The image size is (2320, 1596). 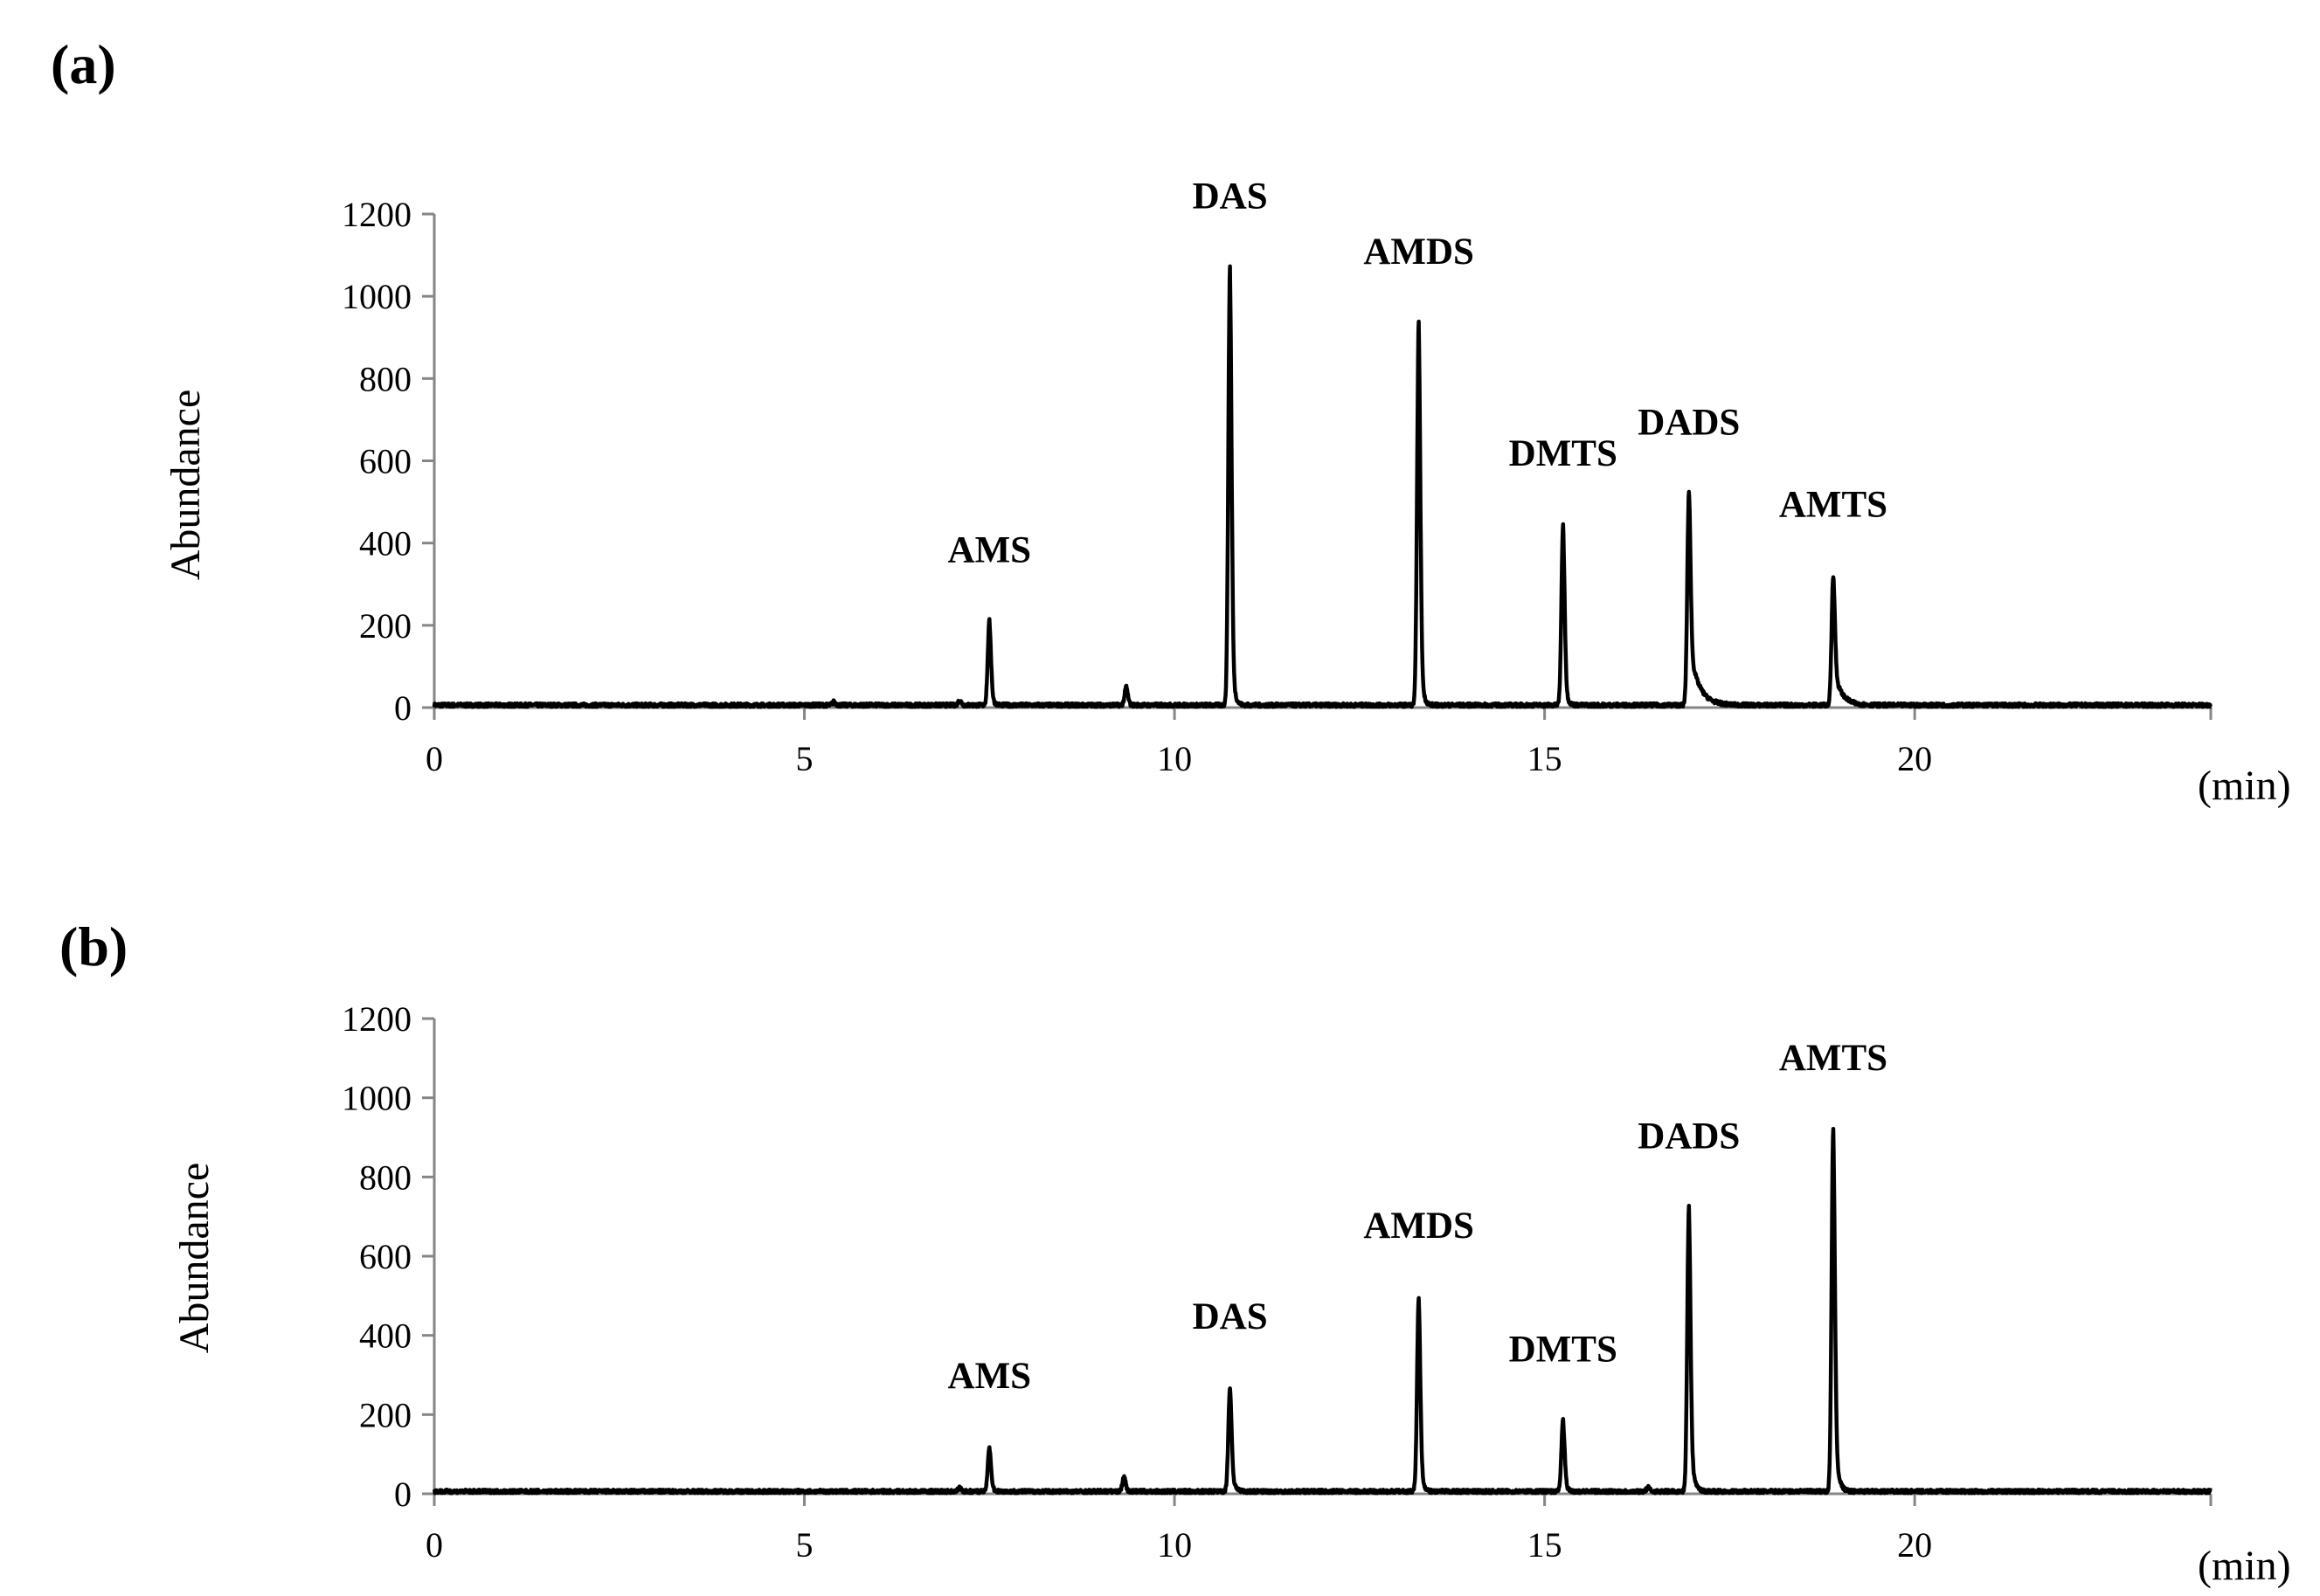 I want to click on panel-label: (a), so click(x=83, y=64).